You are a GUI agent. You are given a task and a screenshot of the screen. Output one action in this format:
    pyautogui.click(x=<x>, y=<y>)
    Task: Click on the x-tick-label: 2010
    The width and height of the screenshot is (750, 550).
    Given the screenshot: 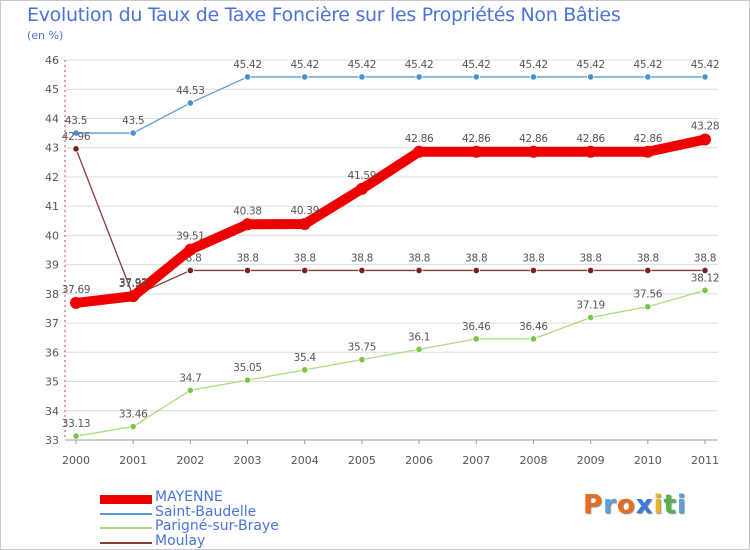 What is the action you would take?
    pyautogui.click(x=648, y=460)
    